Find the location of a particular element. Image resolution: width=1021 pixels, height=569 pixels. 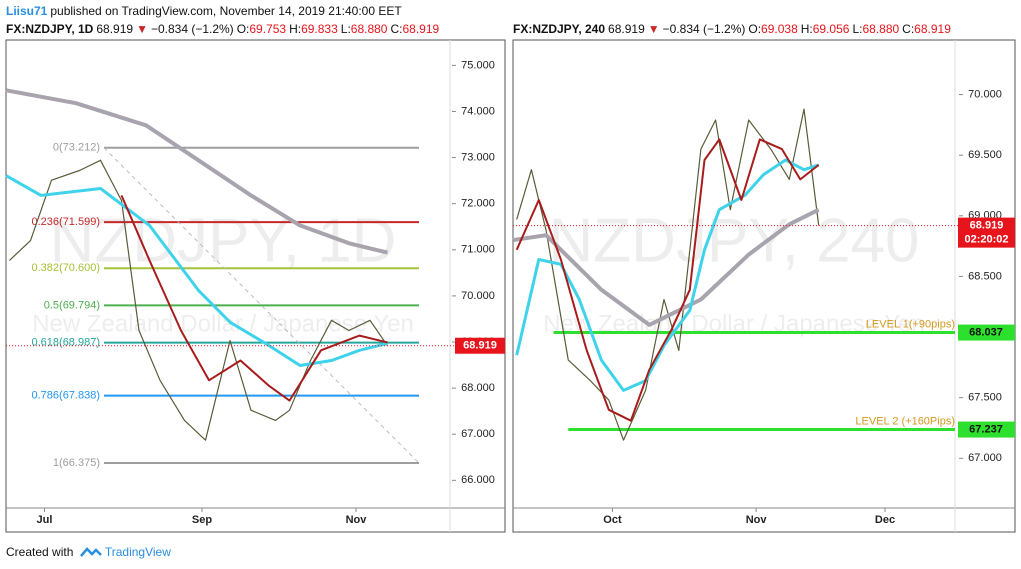

y-tick-label: 71.000 is located at coordinates (478, 250).